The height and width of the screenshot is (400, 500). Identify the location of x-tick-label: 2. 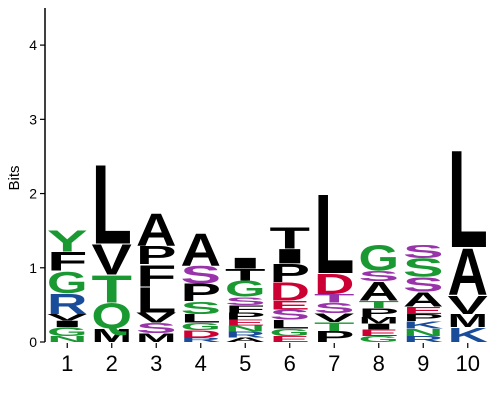
(112, 363).